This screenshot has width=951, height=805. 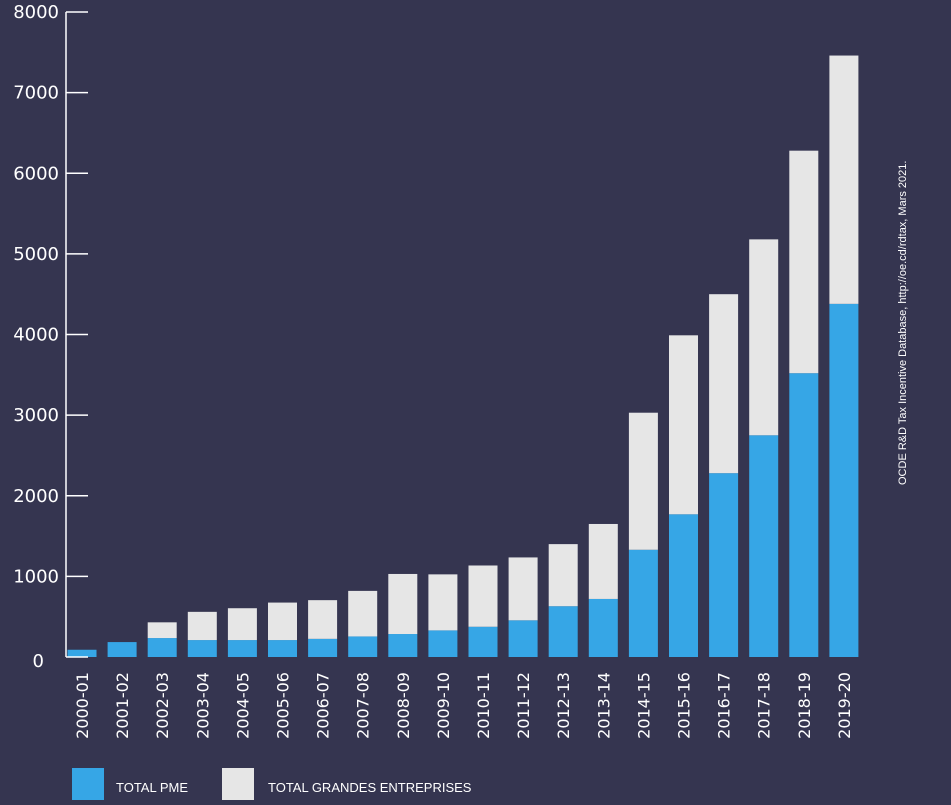 What do you see at coordinates (152, 787) in the screenshot?
I see `legend-label: TOTAL PME` at bounding box center [152, 787].